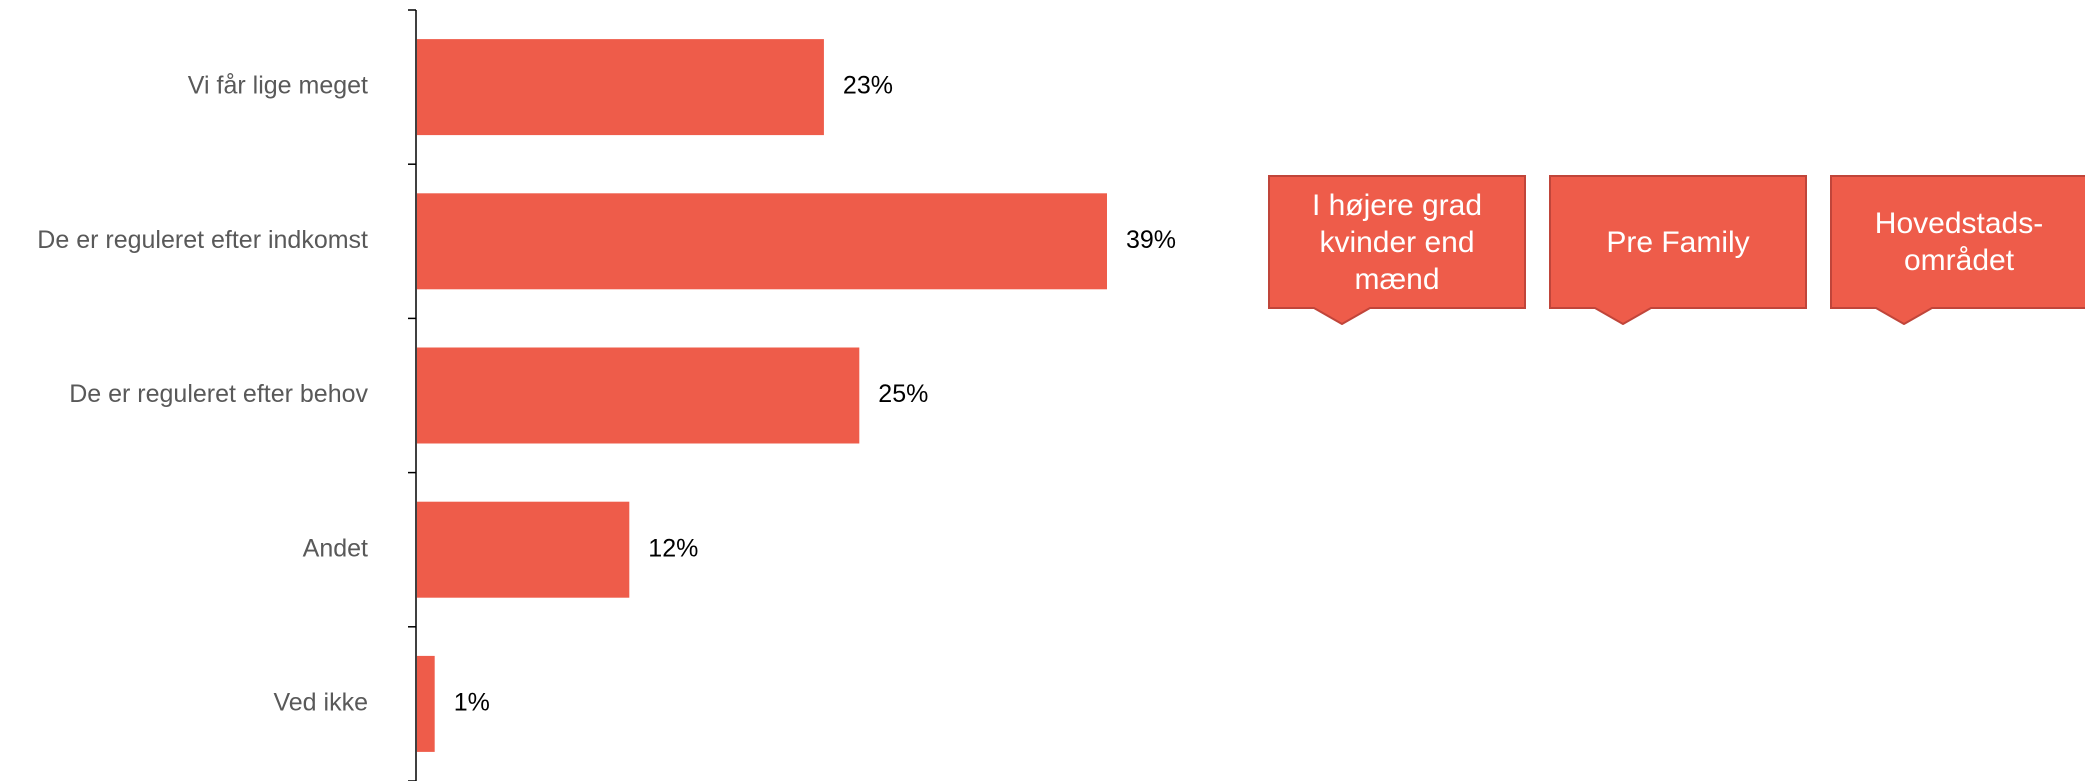 The image size is (2085, 781). I want to click on category-label: De er reguleret efter indkomst, so click(202, 240).